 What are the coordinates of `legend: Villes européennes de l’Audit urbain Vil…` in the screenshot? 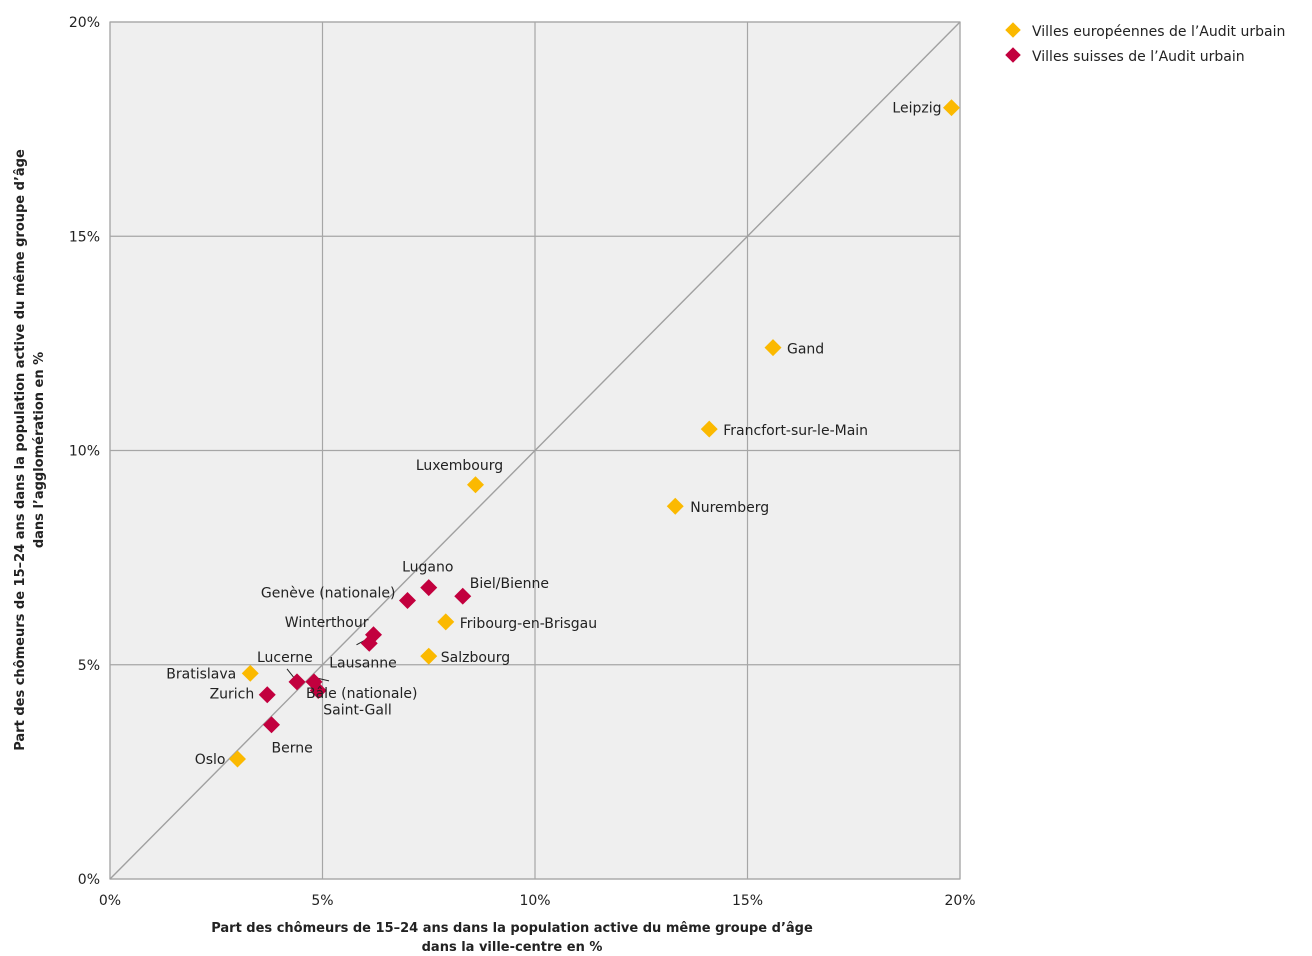 It's located at (1145, 43).